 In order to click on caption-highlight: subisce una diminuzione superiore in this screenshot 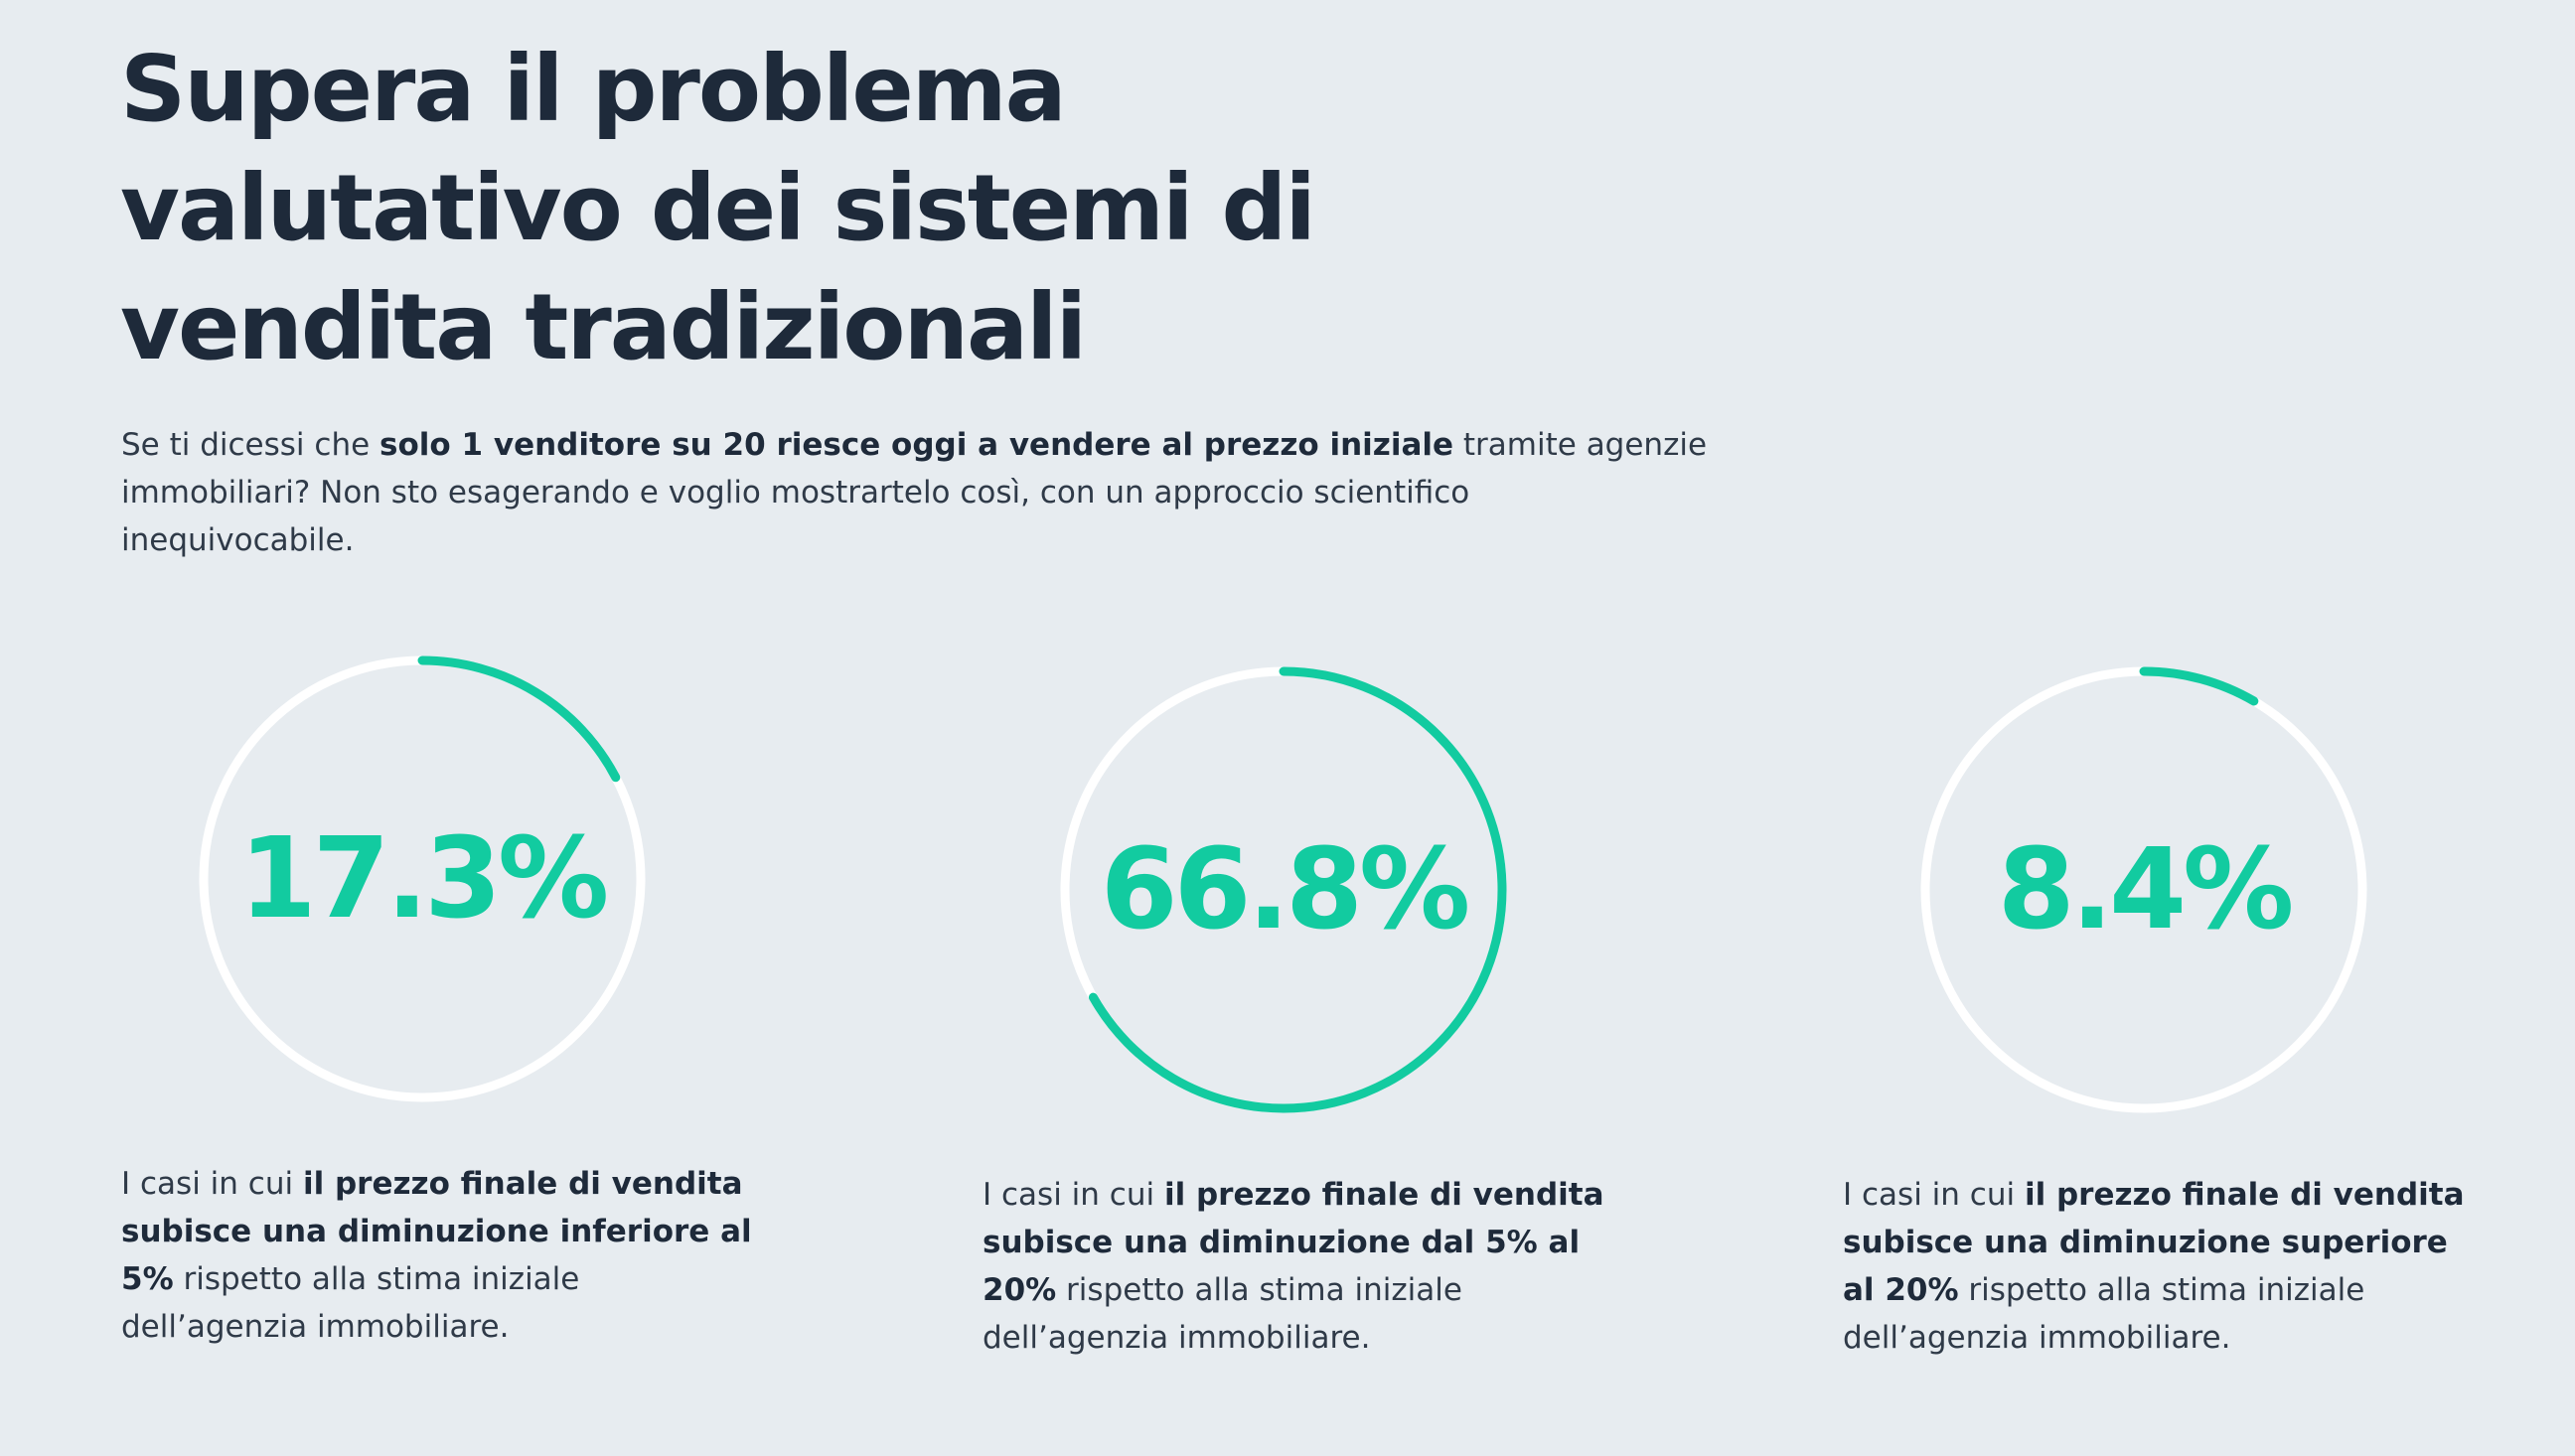, I will do `click(2145, 1242)`.